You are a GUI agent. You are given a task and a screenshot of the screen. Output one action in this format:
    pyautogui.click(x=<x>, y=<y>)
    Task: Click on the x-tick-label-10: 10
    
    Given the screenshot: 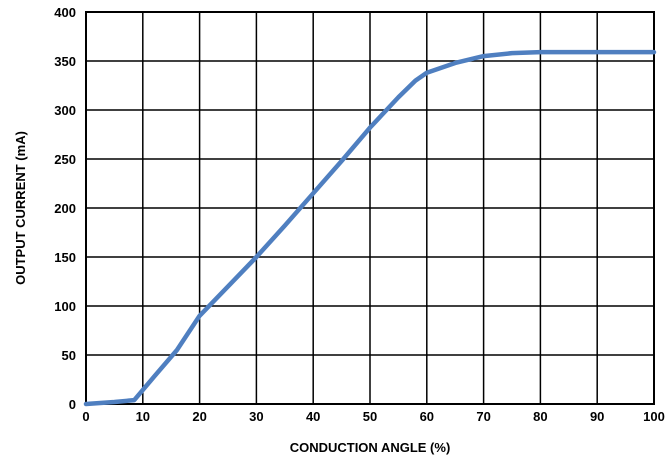 What is the action you would take?
    pyautogui.click(x=143, y=416)
    